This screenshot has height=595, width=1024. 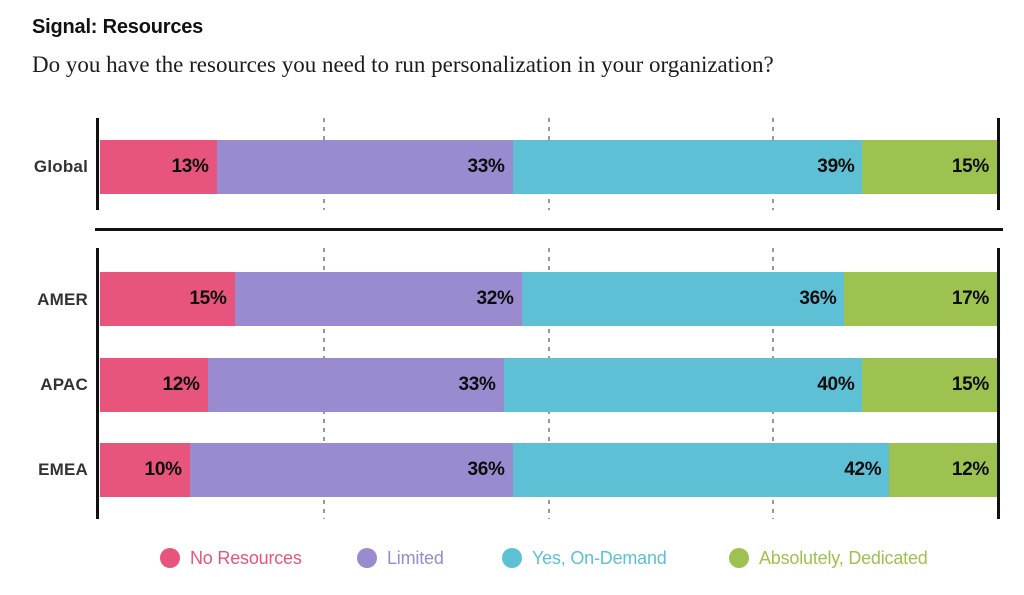 I want to click on legend-item-absolutely-dedicated: Absolutely, Dedicated, so click(x=828, y=558).